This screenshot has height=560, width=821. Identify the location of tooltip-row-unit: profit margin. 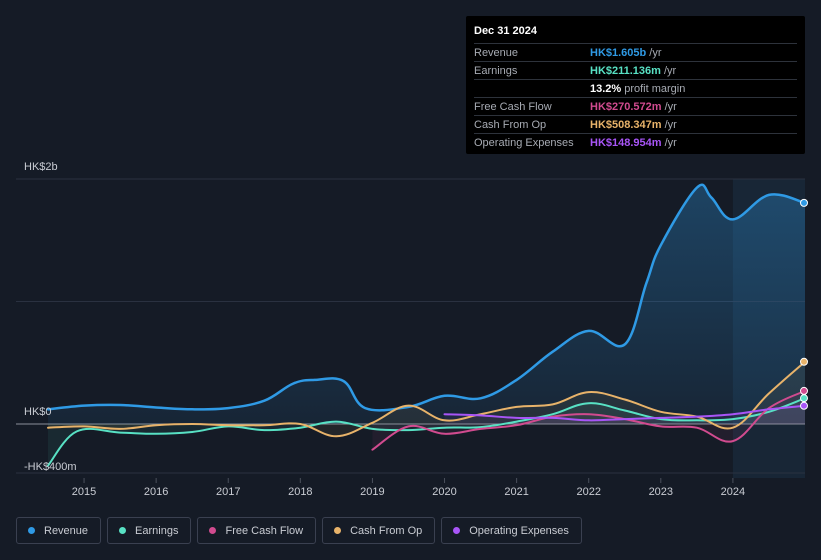
(655, 88).